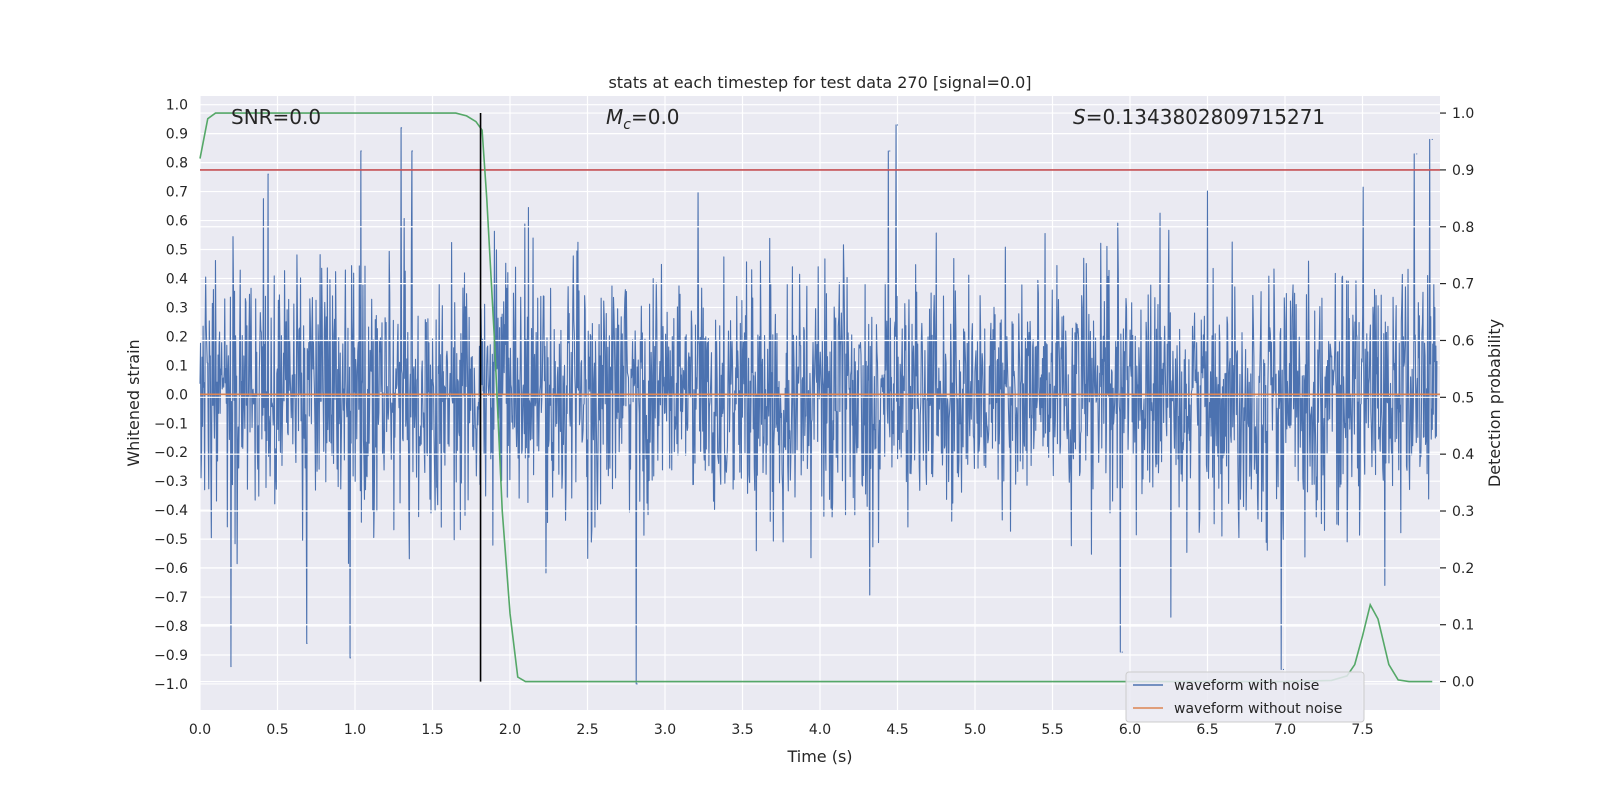 This screenshot has width=1600, height=800. Describe the element at coordinates (171, 424) in the screenshot. I see `y-tick-label: −0.1` at that location.